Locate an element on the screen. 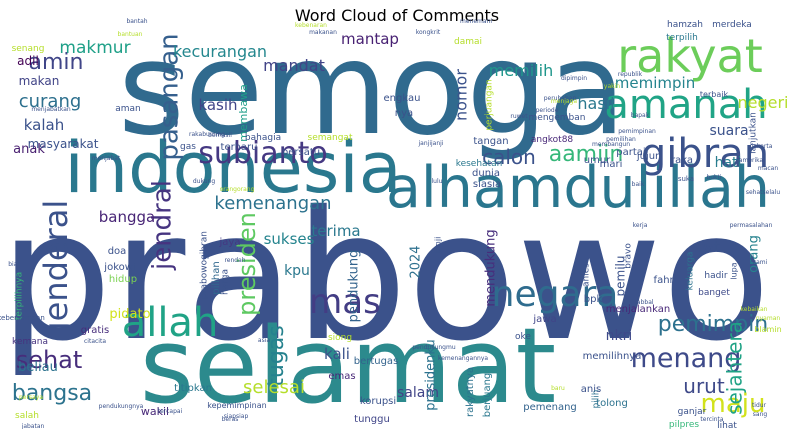  word-memilihnya: memilihnya is located at coordinates (612, 356).